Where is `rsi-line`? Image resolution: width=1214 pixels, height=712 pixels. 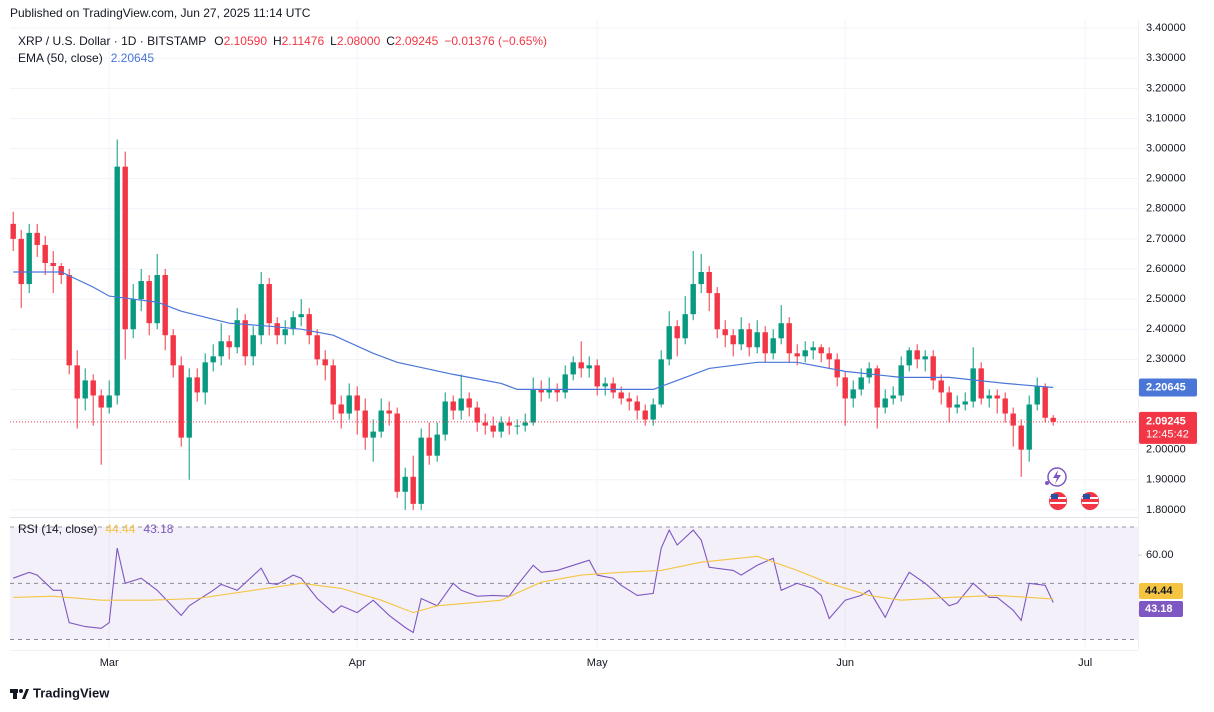
rsi-line is located at coordinates (533, 584).